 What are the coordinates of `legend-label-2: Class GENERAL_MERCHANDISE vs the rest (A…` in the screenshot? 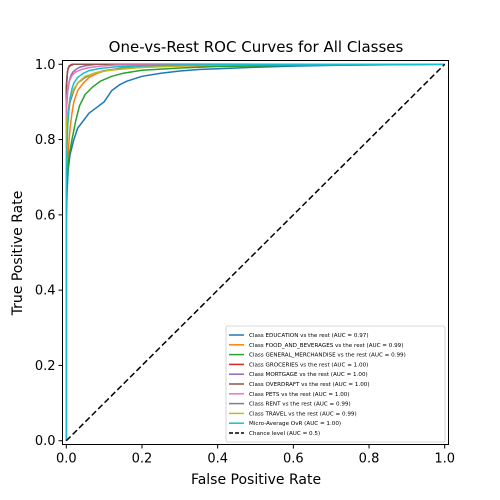 It's located at (327, 356).